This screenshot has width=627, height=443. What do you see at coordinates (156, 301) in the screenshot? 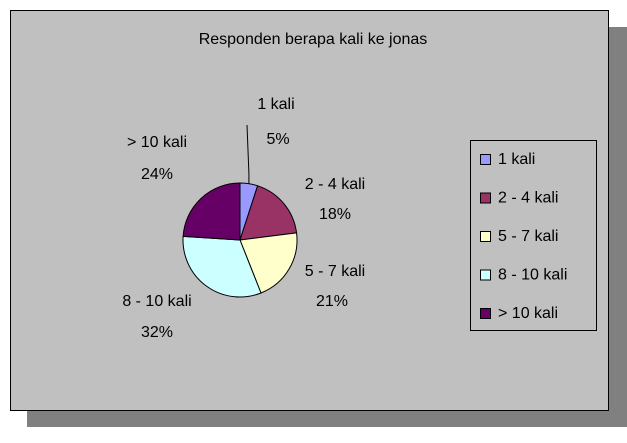
I see `data-label-name: 8 - 10 kali` at bounding box center [156, 301].